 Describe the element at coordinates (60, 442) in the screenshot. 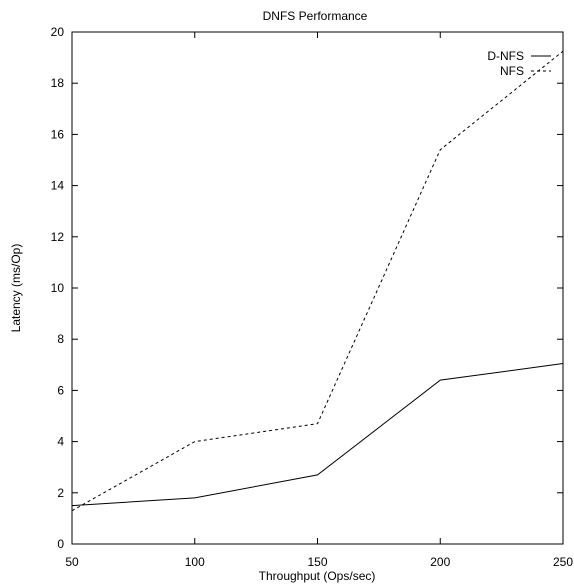

I see `y-tick-label: 4` at that location.